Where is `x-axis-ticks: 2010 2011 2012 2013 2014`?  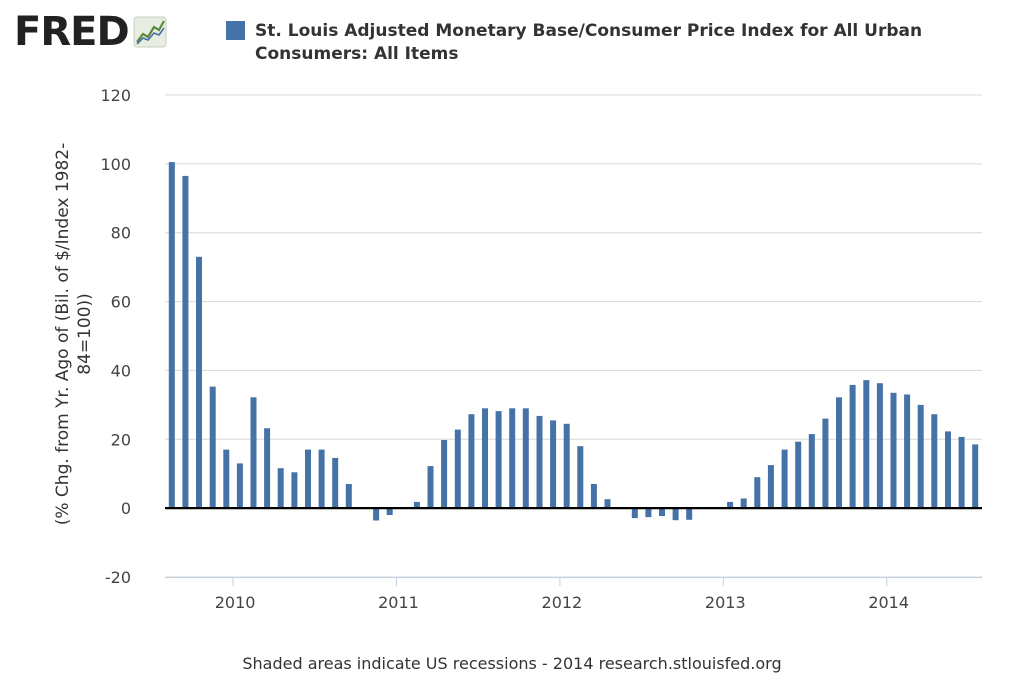
x-axis-ticks: 2010 2011 2012 2013 2014 is located at coordinates (562, 594).